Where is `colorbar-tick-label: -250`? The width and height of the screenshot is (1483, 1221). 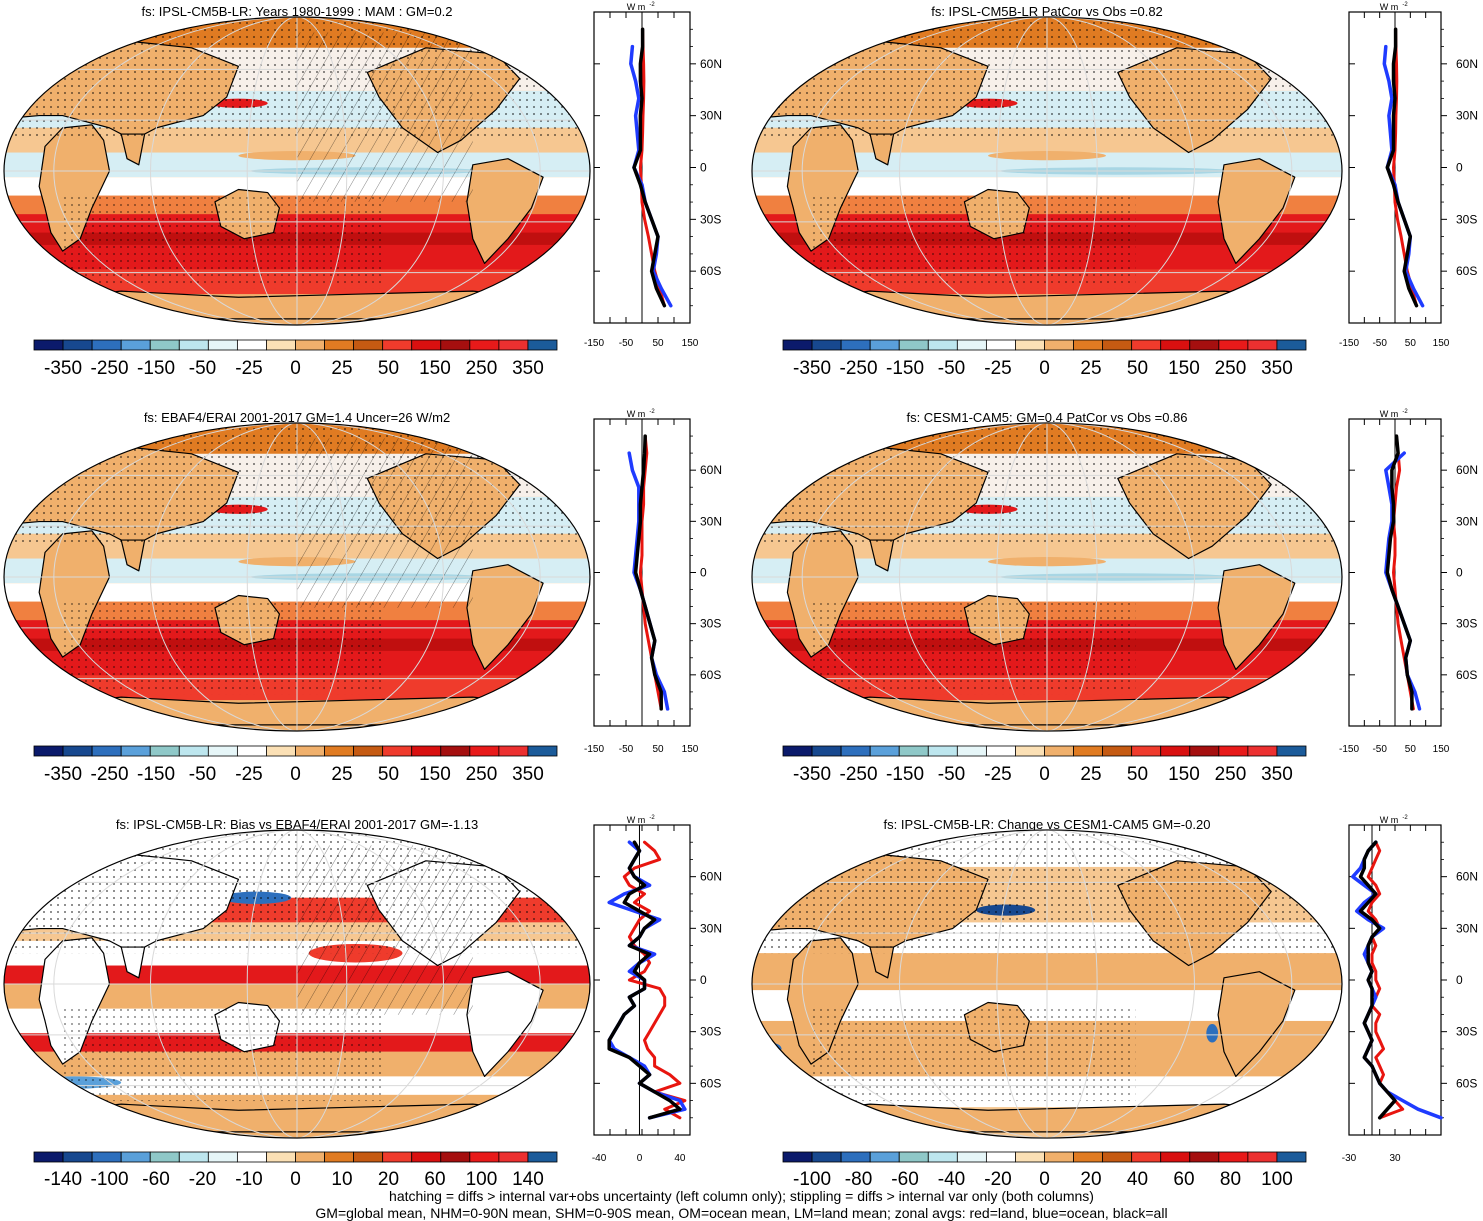 colorbar-tick-label: -250 is located at coordinates (110, 368).